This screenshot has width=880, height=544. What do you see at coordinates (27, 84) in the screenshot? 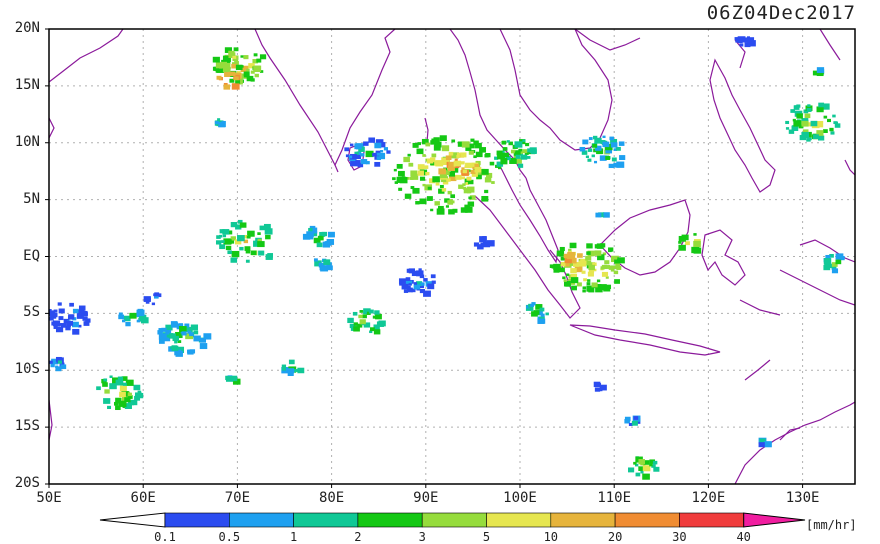
I see `lat-label: 15N` at bounding box center [27, 84].